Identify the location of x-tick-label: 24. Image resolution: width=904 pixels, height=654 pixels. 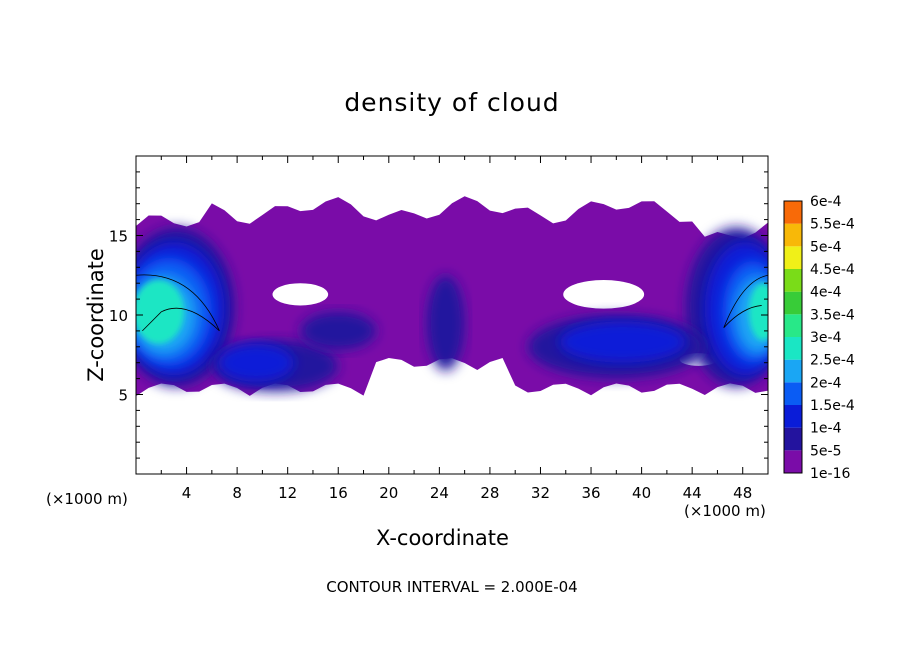
(439, 493).